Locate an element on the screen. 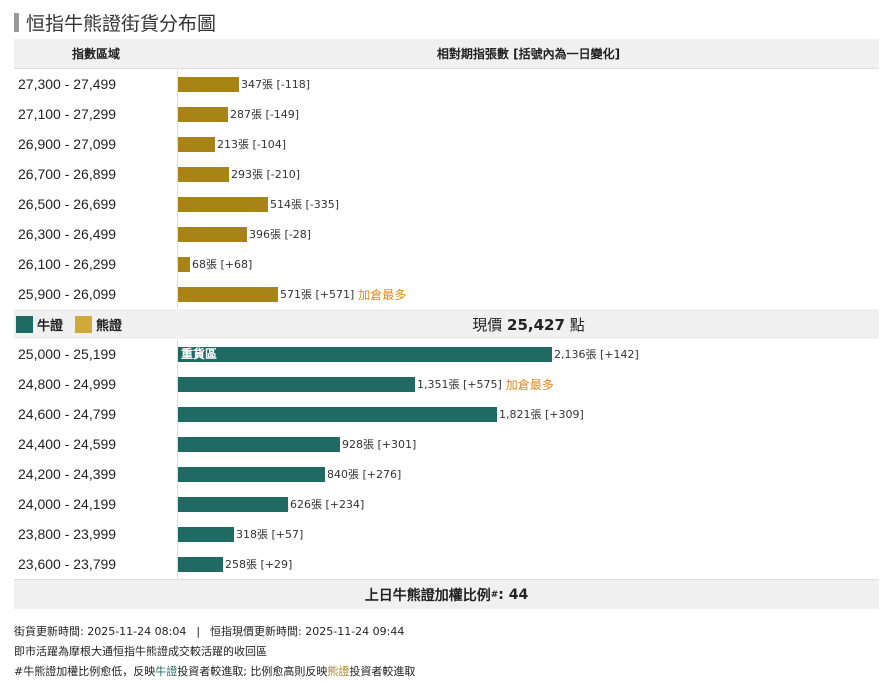  bull-bar-cell: 1,821張 [+309] is located at coordinates (528, 414).